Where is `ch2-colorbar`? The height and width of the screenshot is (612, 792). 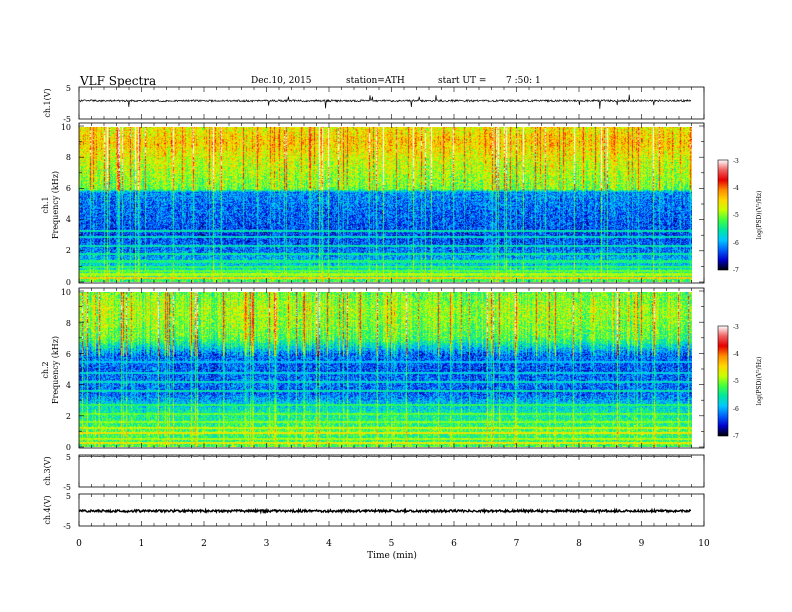
ch2-colorbar is located at coordinates (723, 381).